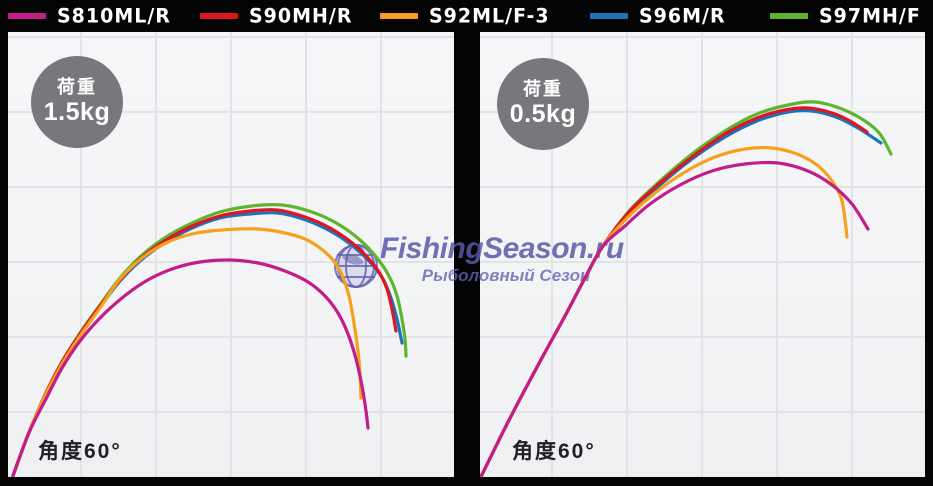 This screenshot has width=933, height=486. I want to click on legend-swatch-s810ml-r, so click(27, 16).